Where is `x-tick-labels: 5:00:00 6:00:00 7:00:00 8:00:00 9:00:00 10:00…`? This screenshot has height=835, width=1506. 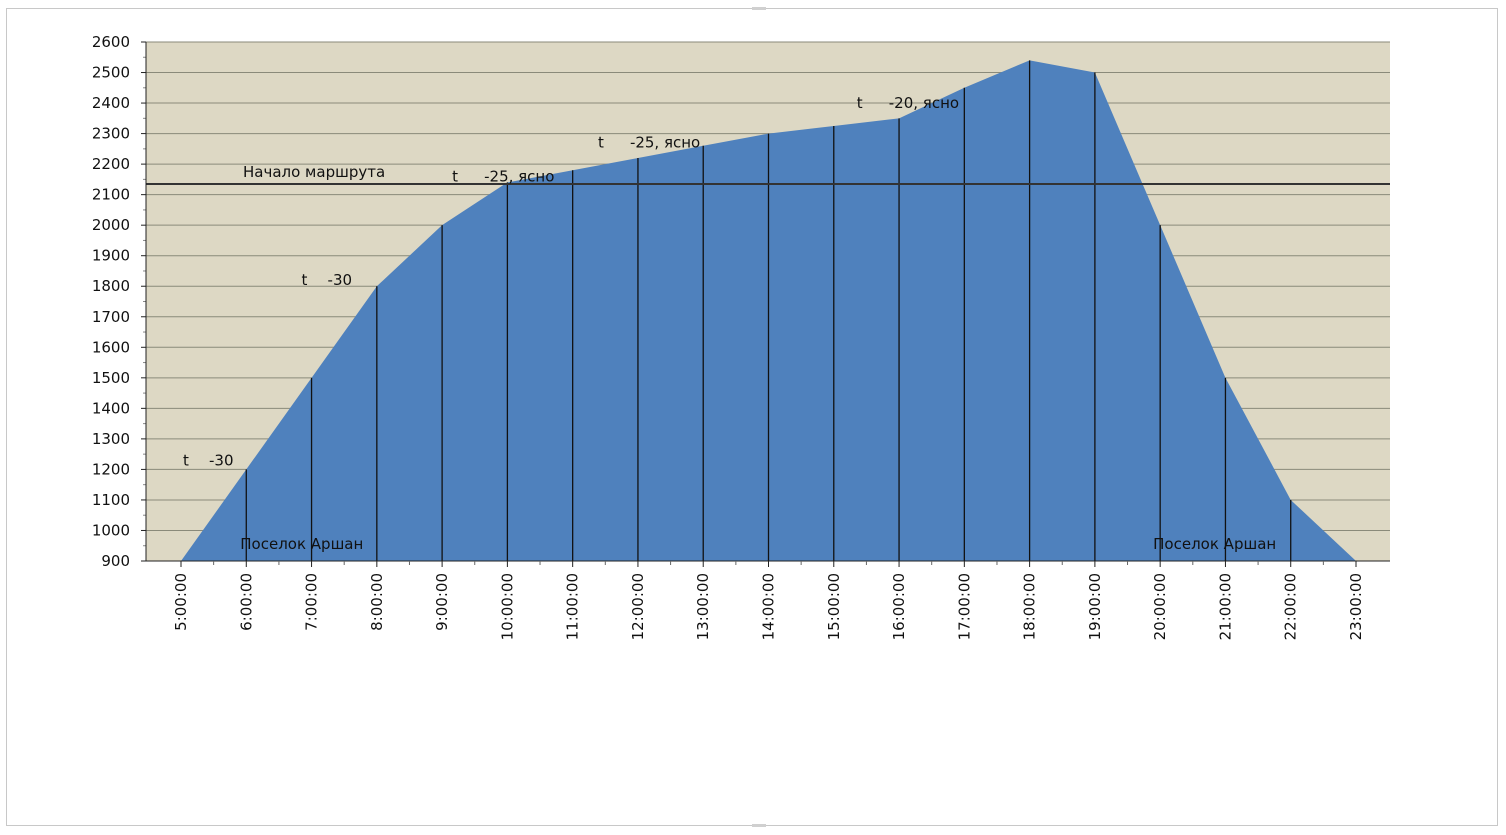 x-tick-labels: 5:00:00 6:00:00 7:00:00 8:00:00 9:00:00 10:00… is located at coordinates (768, 606).